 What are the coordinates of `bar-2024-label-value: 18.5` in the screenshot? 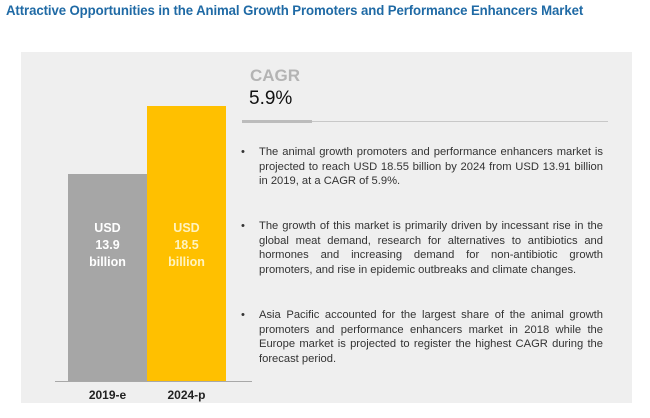 It's located at (186, 245).